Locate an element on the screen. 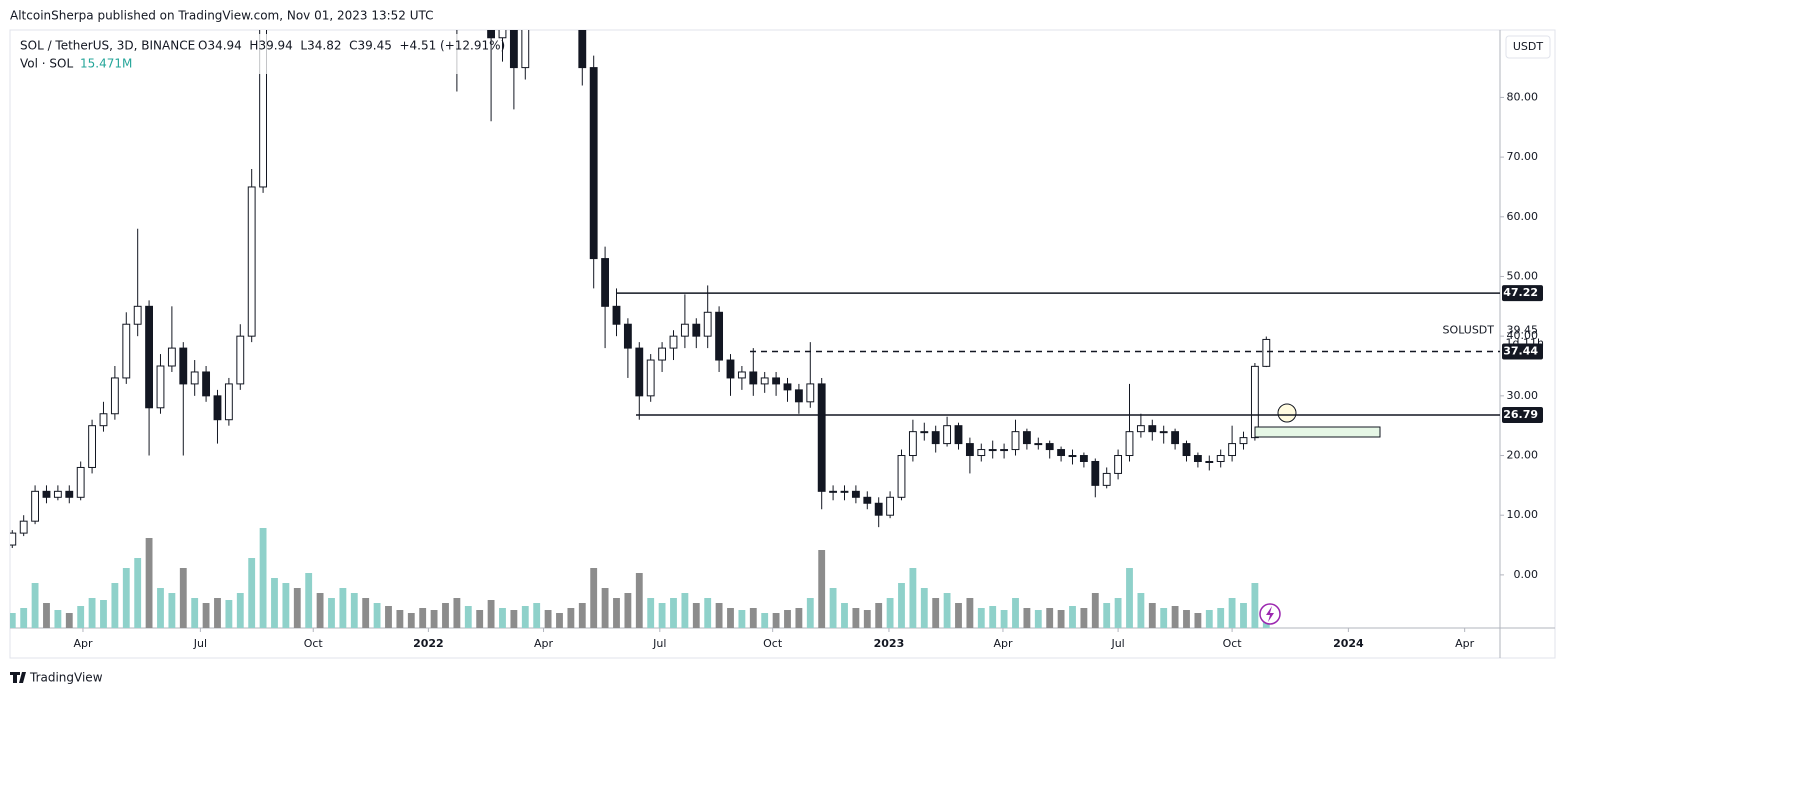 Image resolution: width=1815 pixels, height=811 pixels. y-tick-label: 70.00 is located at coordinates (1523, 156).